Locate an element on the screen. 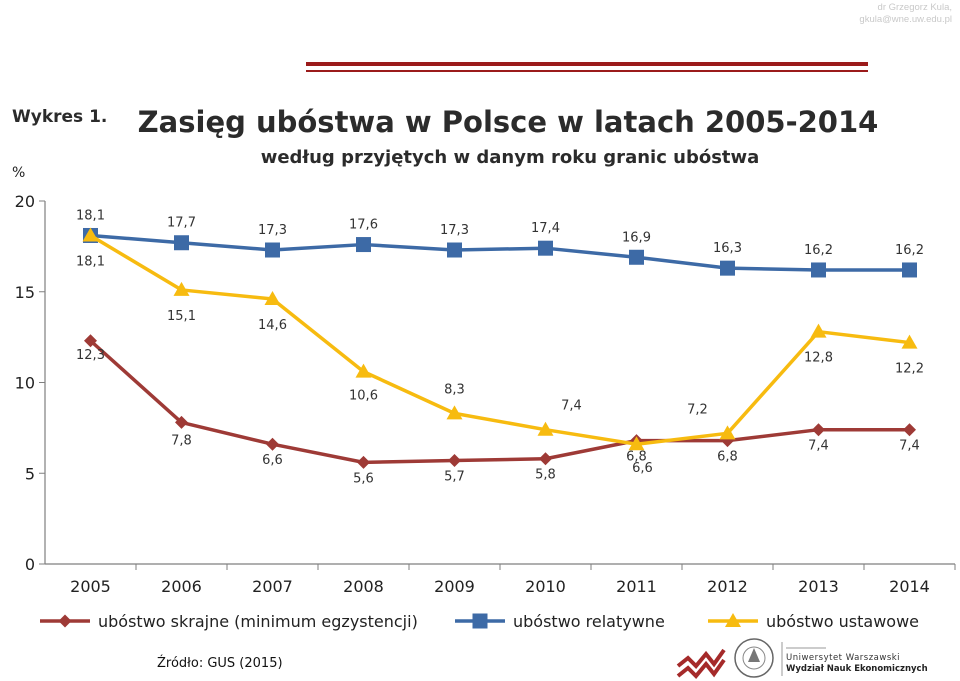 This screenshot has height=681, width=960. university-seal-icon is located at coordinates (754, 658).